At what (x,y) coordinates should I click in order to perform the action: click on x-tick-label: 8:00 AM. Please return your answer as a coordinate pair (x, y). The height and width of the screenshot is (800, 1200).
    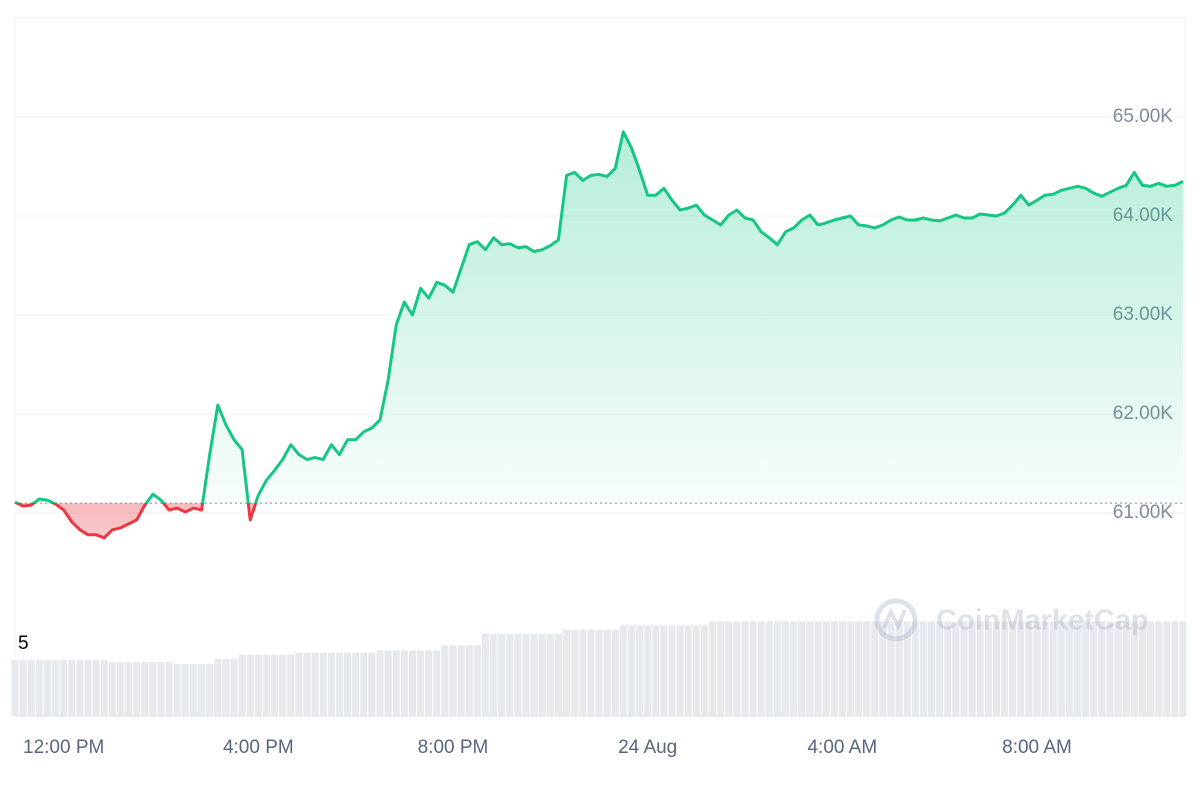
    Looking at the image, I should click on (1037, 747).